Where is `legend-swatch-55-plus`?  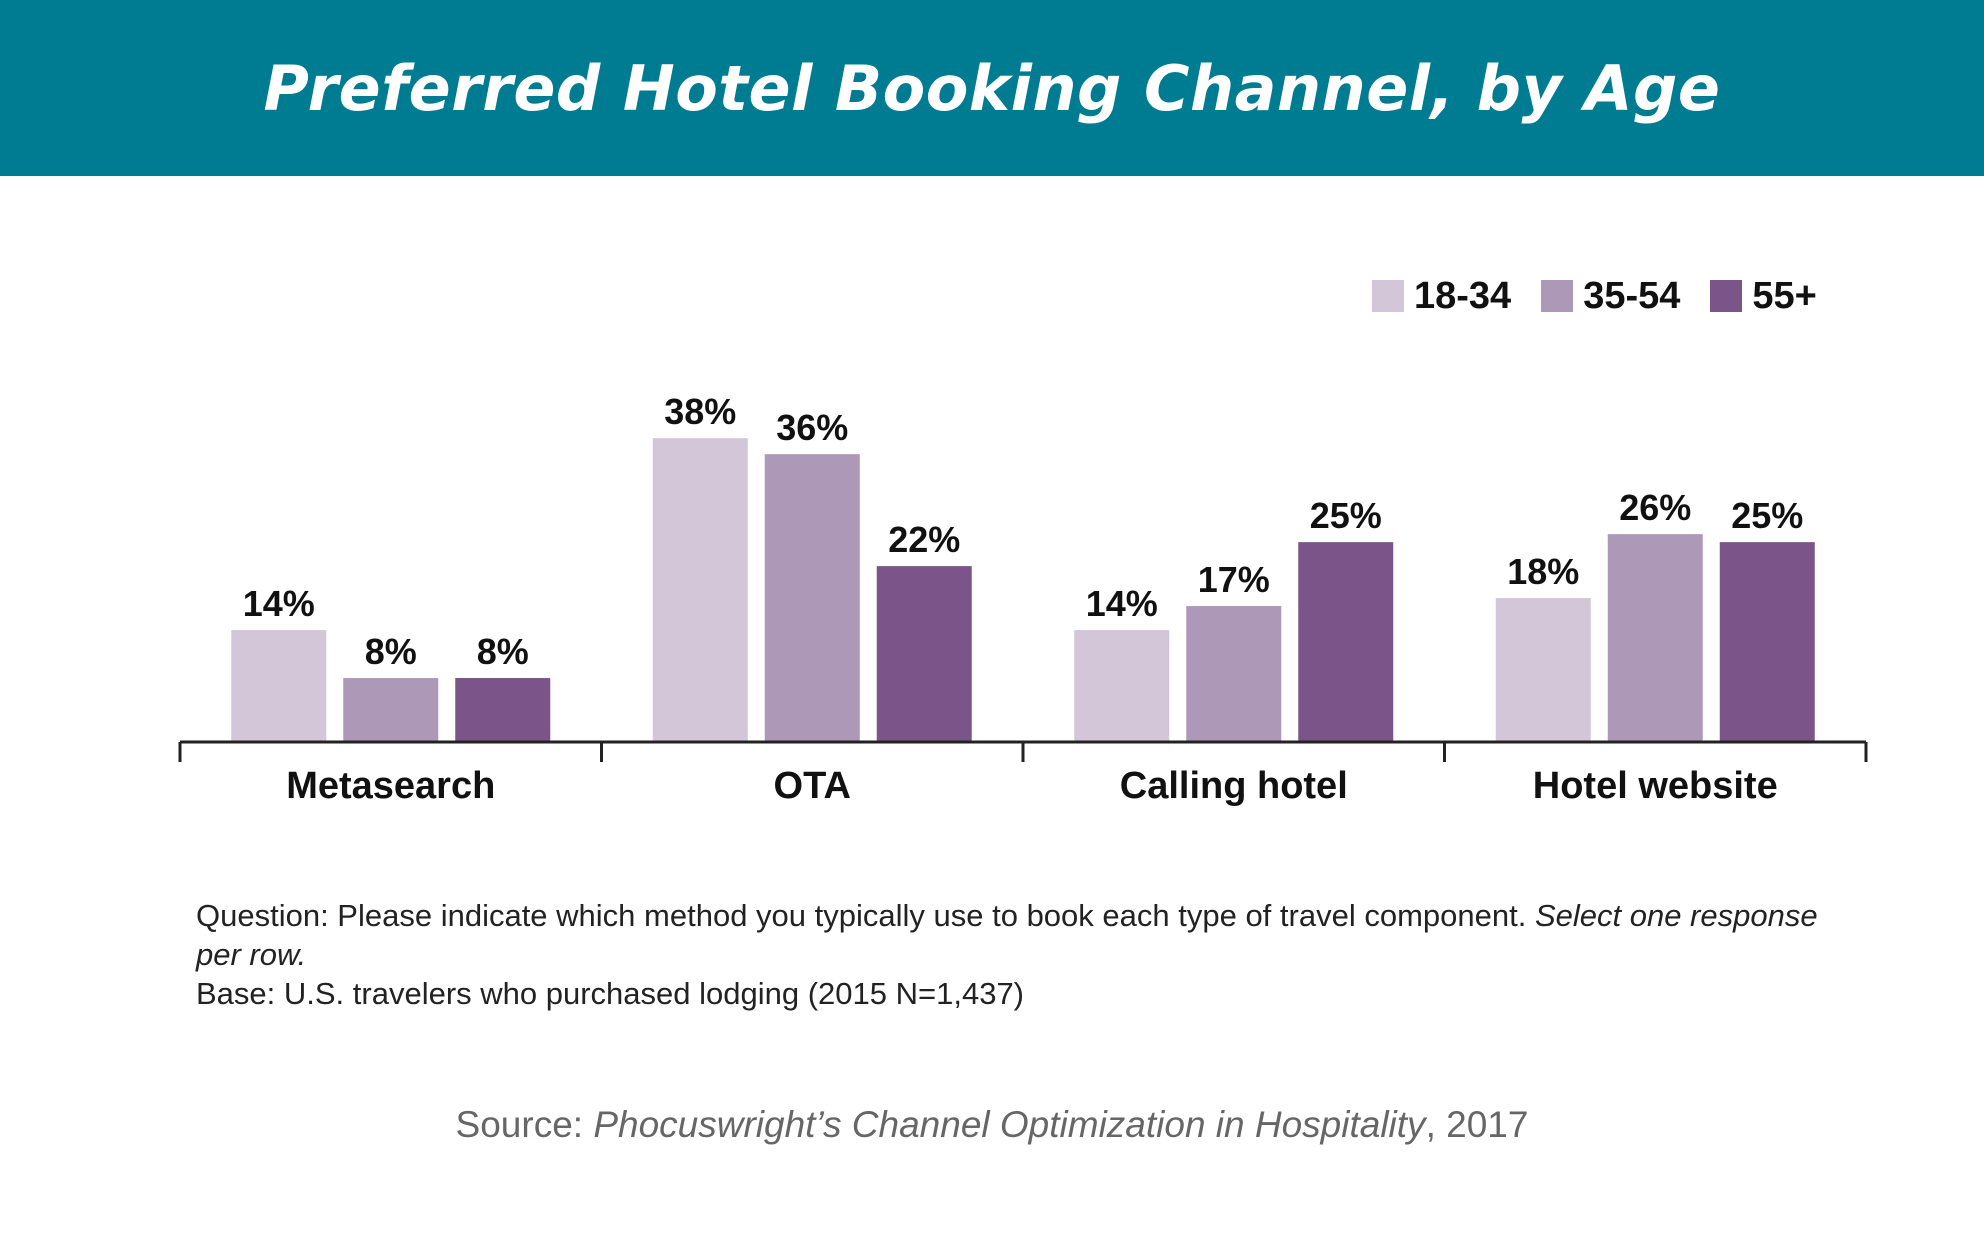 legend-swatch-55-plus is located at coordinates (1726, 296).